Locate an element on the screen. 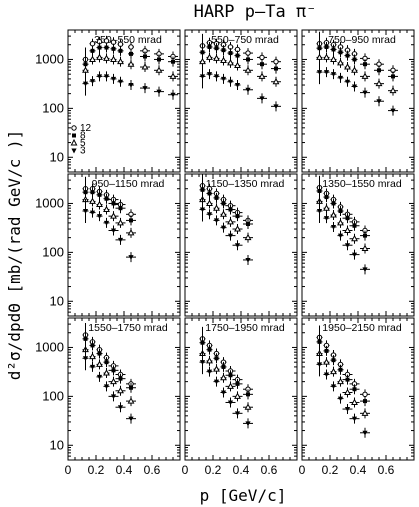 This screenshot has height=507, width=419. y-tick-label: 100 is located at coordinates (53, 107).